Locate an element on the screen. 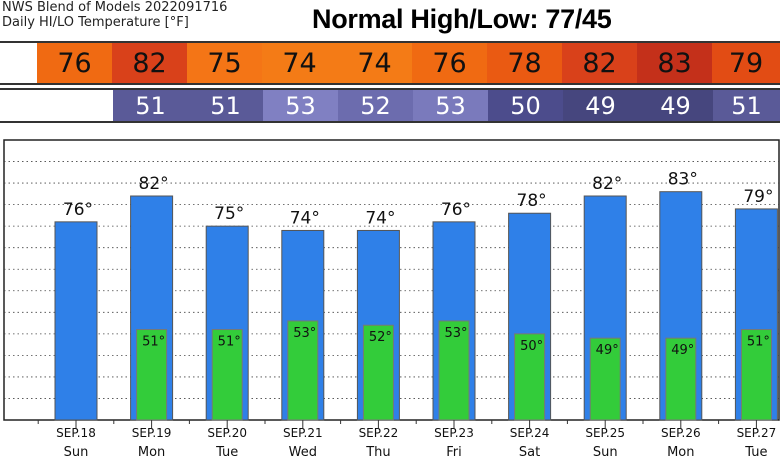  low-temperature-strip: 51 51 53 52 53 50 49 49 51 is located at coordinates (390, 105).